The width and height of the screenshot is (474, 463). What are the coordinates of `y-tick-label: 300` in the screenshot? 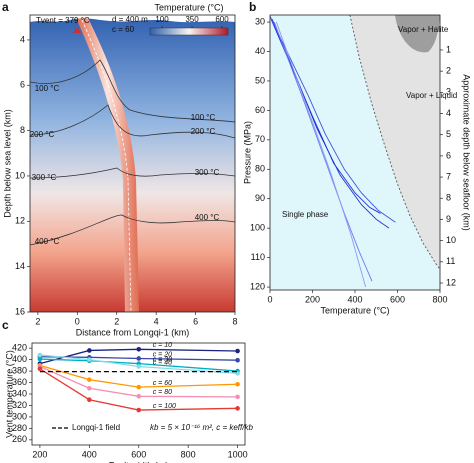 It's located at (19, 416).